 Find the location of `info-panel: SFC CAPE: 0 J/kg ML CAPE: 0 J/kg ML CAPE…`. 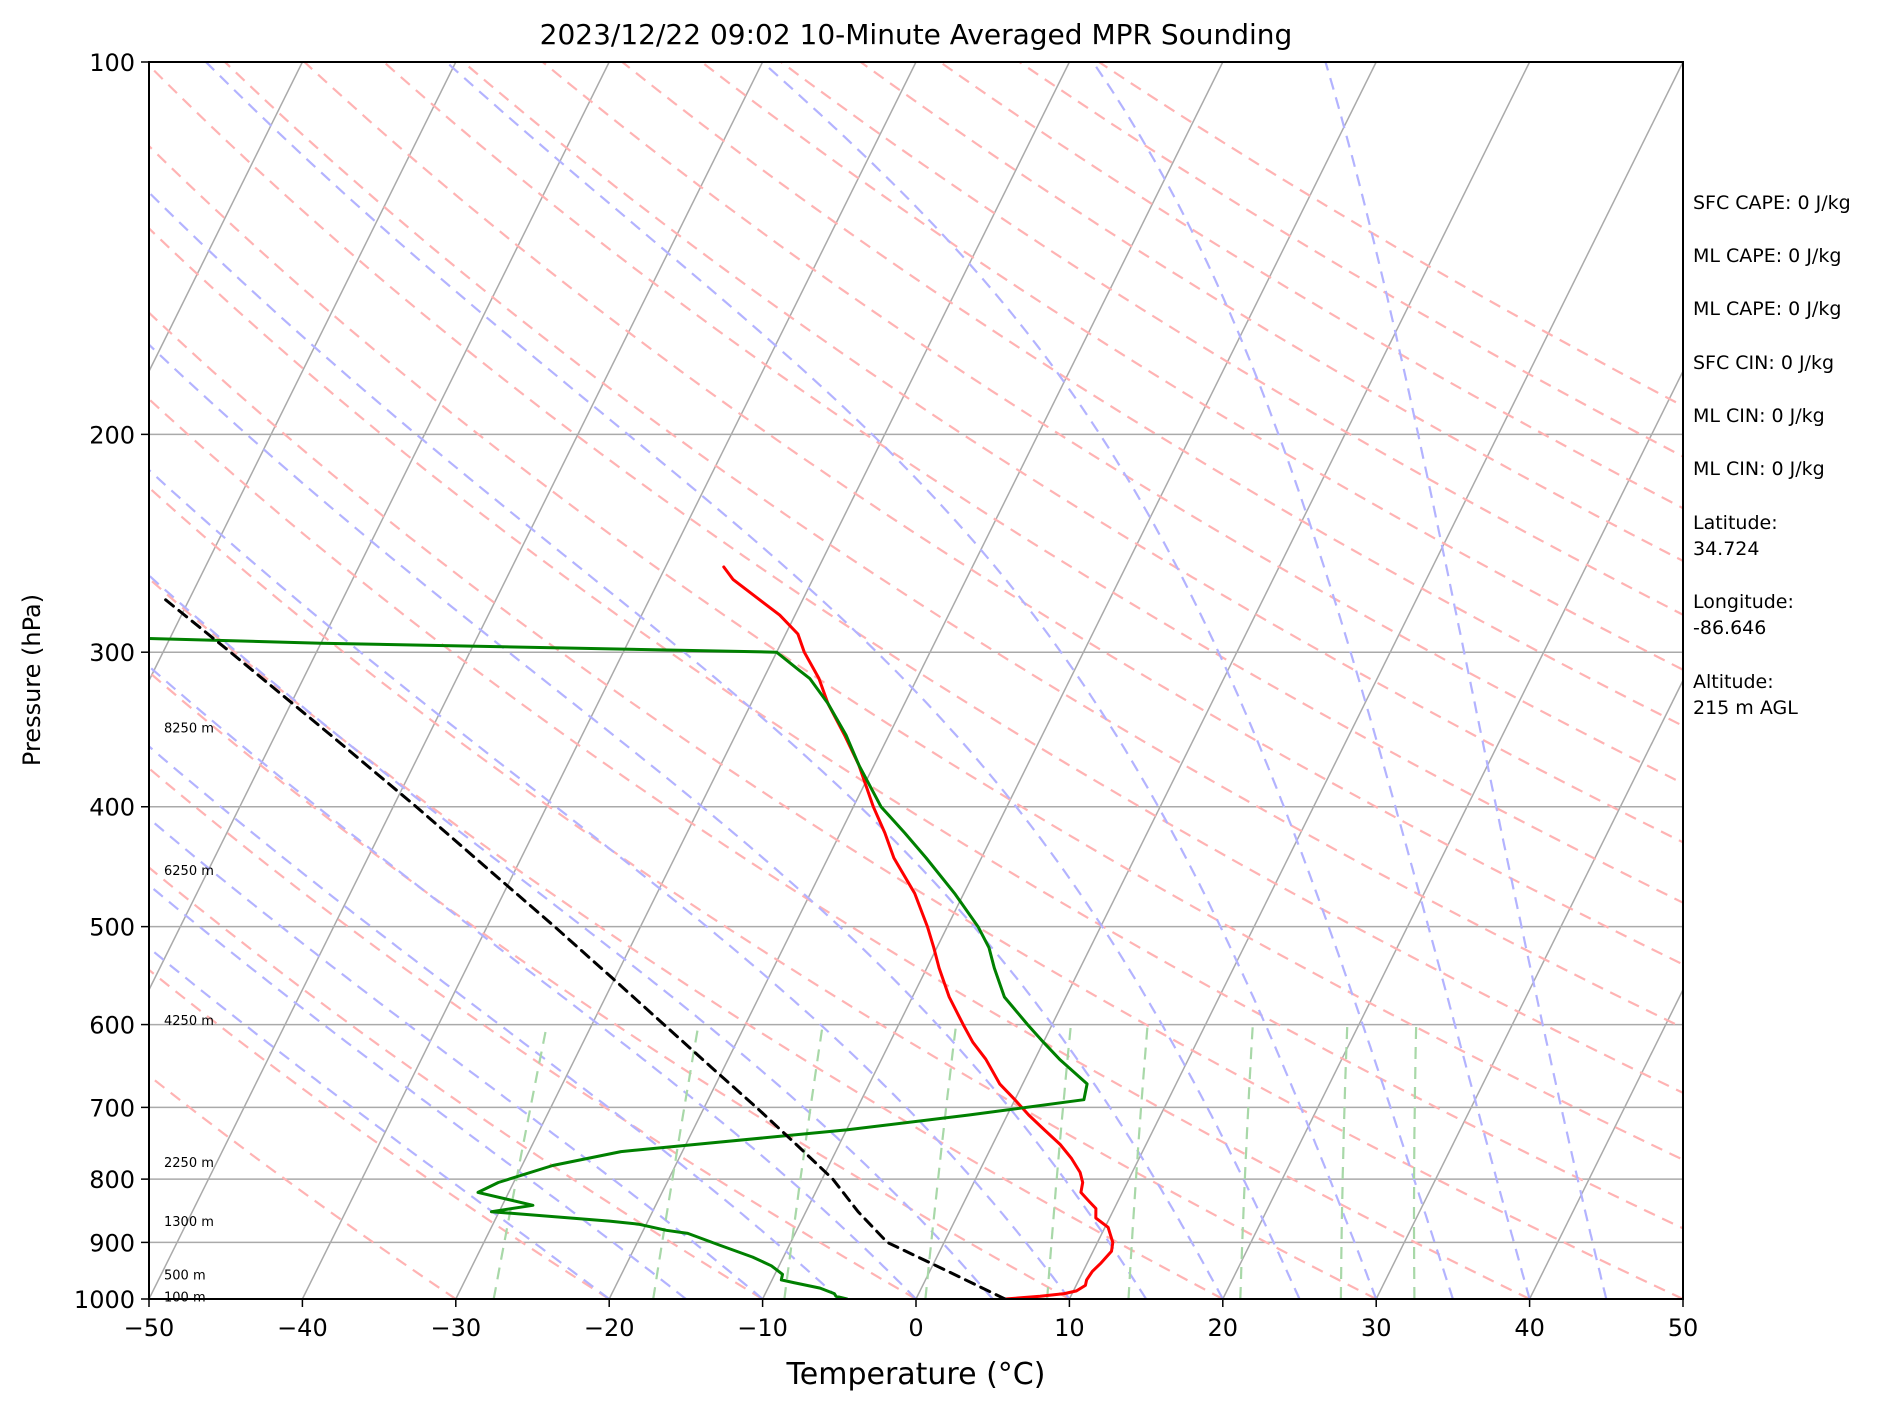

info-panel: SFC CAPE: 0 J/kg ML CAPE: 0 J/kg ML CAPE… is located at coordinates (1772, 455).